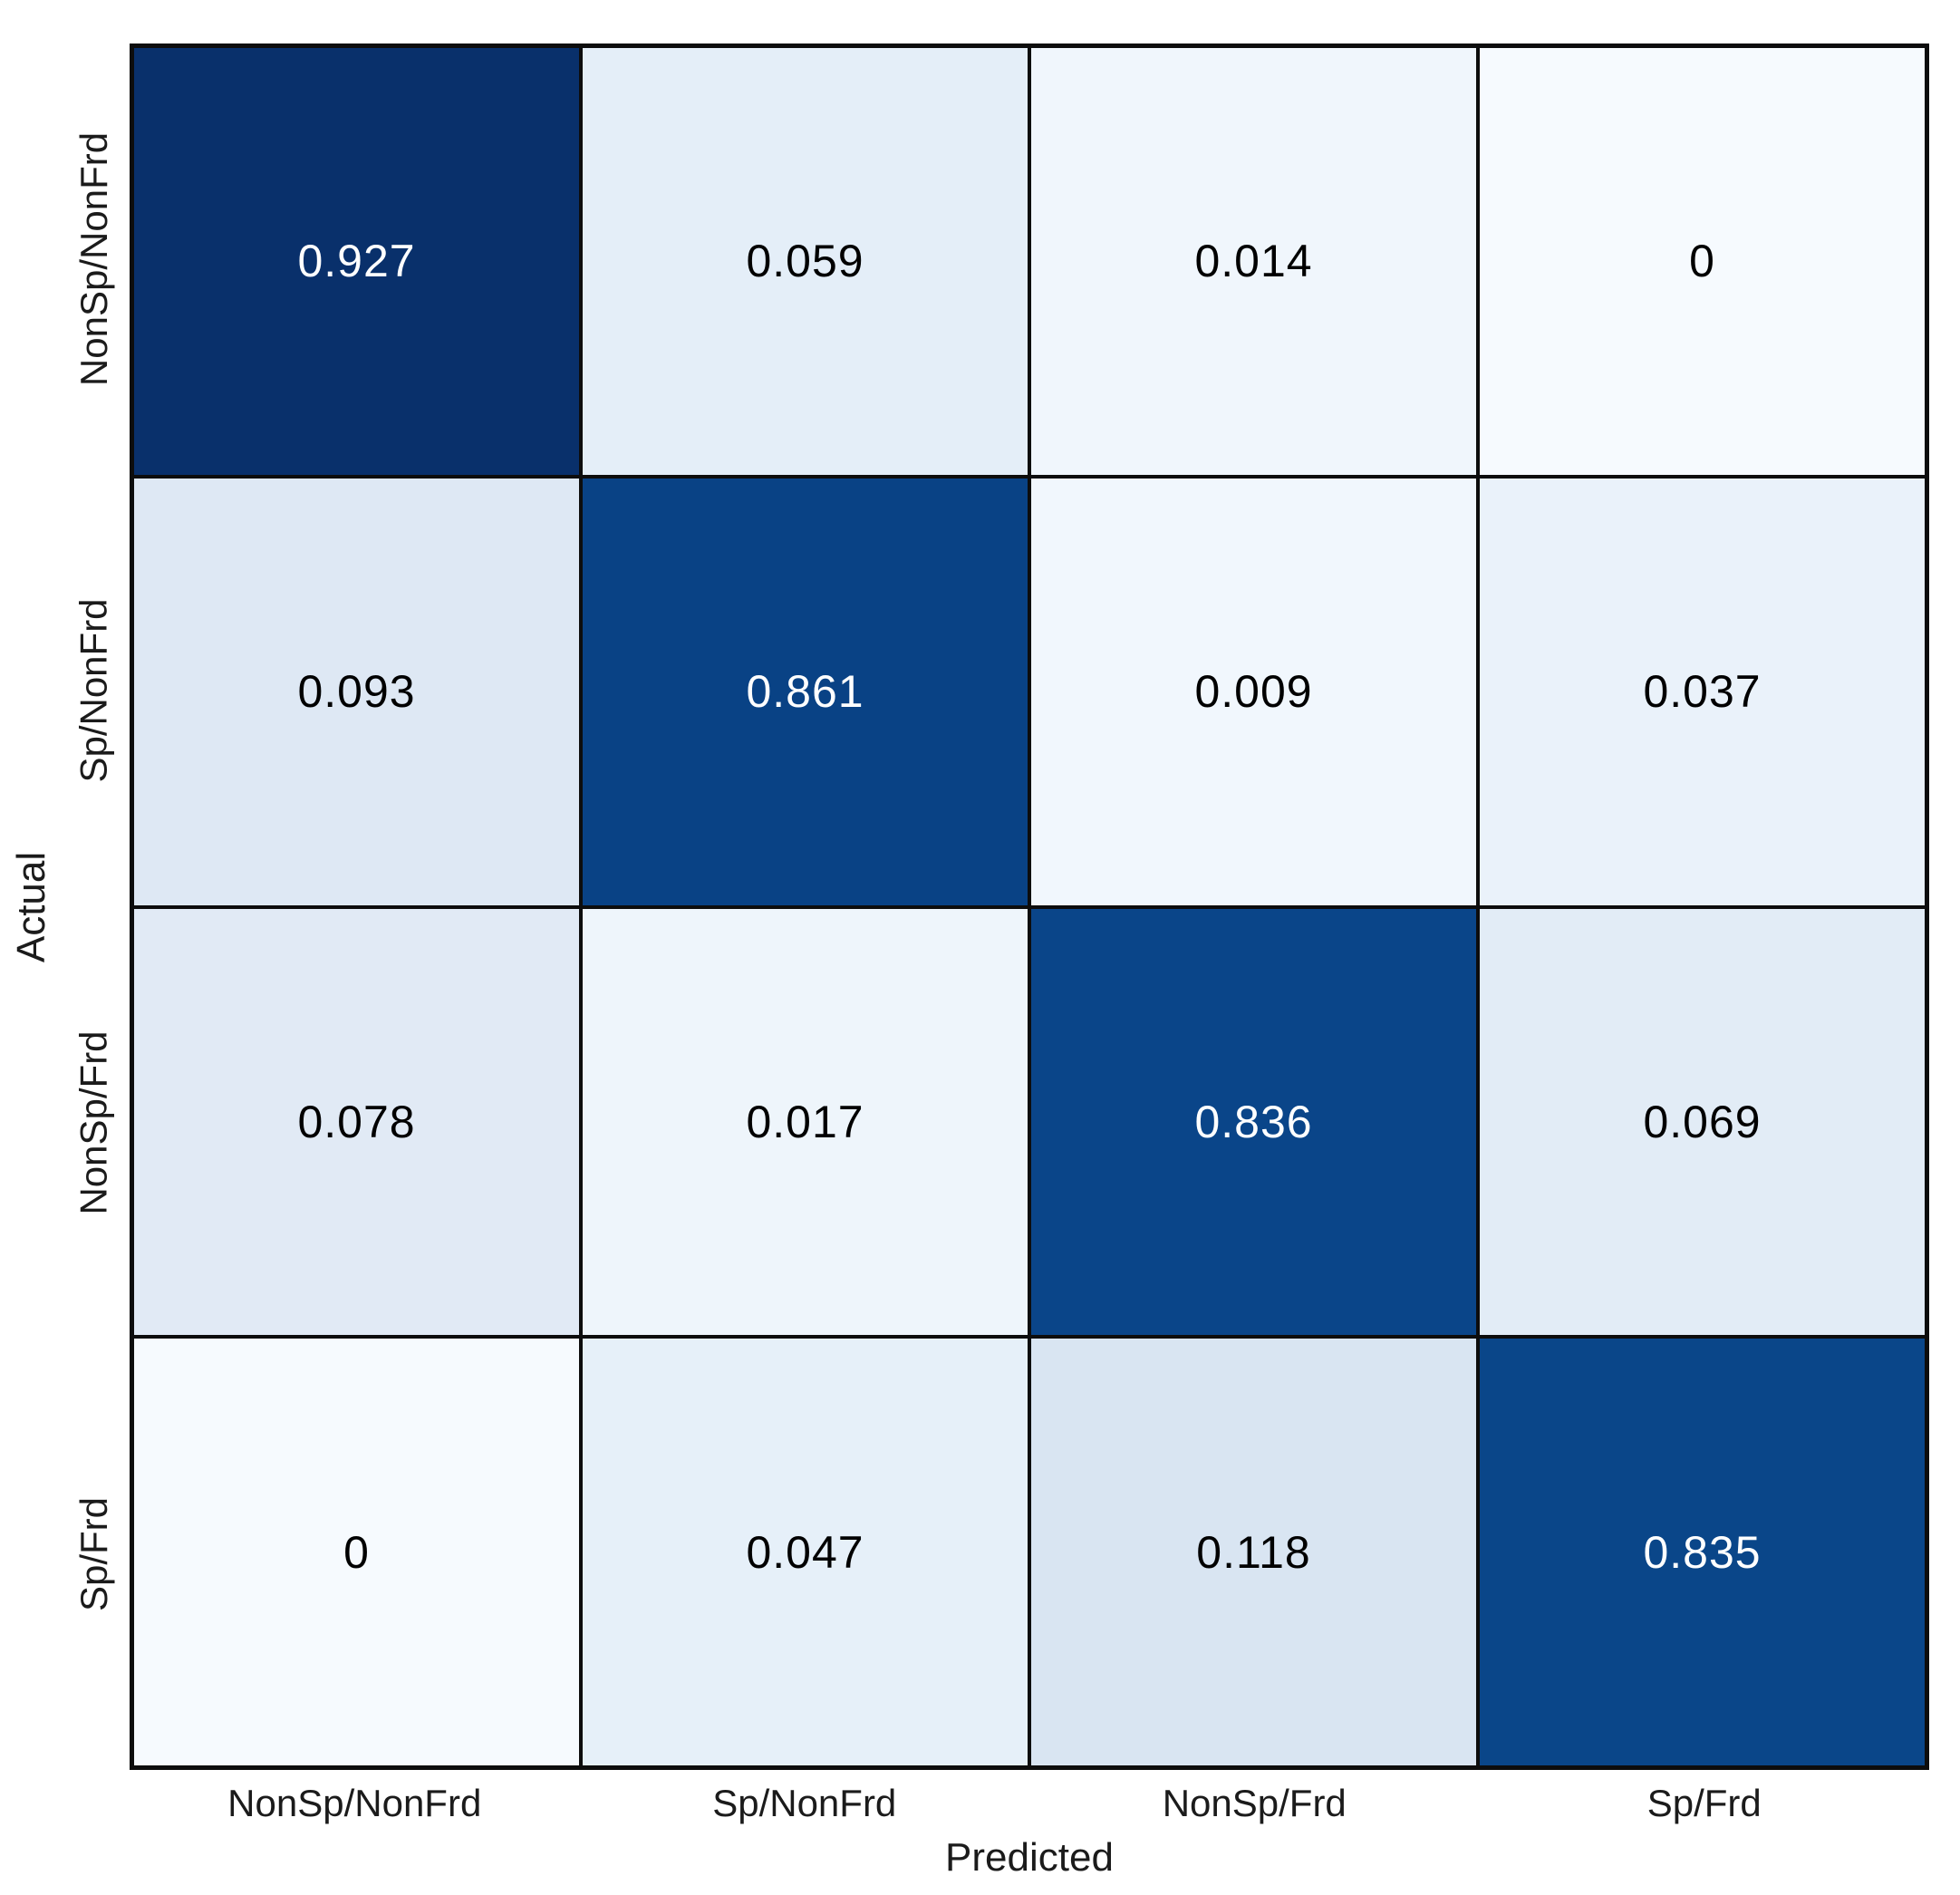 This screenshot has width=1960, height=1895. I want to click on x-tick-slot-0: NonSp/NonFrd, so click(355, 1803).